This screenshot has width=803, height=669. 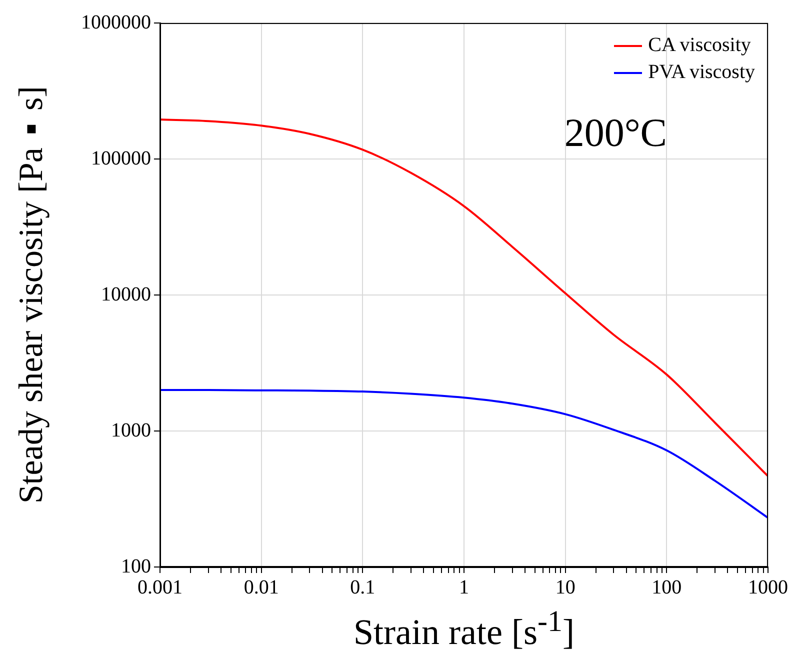 What do you see at coordinates (160, 587) in the screenshot?
I see `x-tick-label: 0.001` at bounding box center [160, 587].